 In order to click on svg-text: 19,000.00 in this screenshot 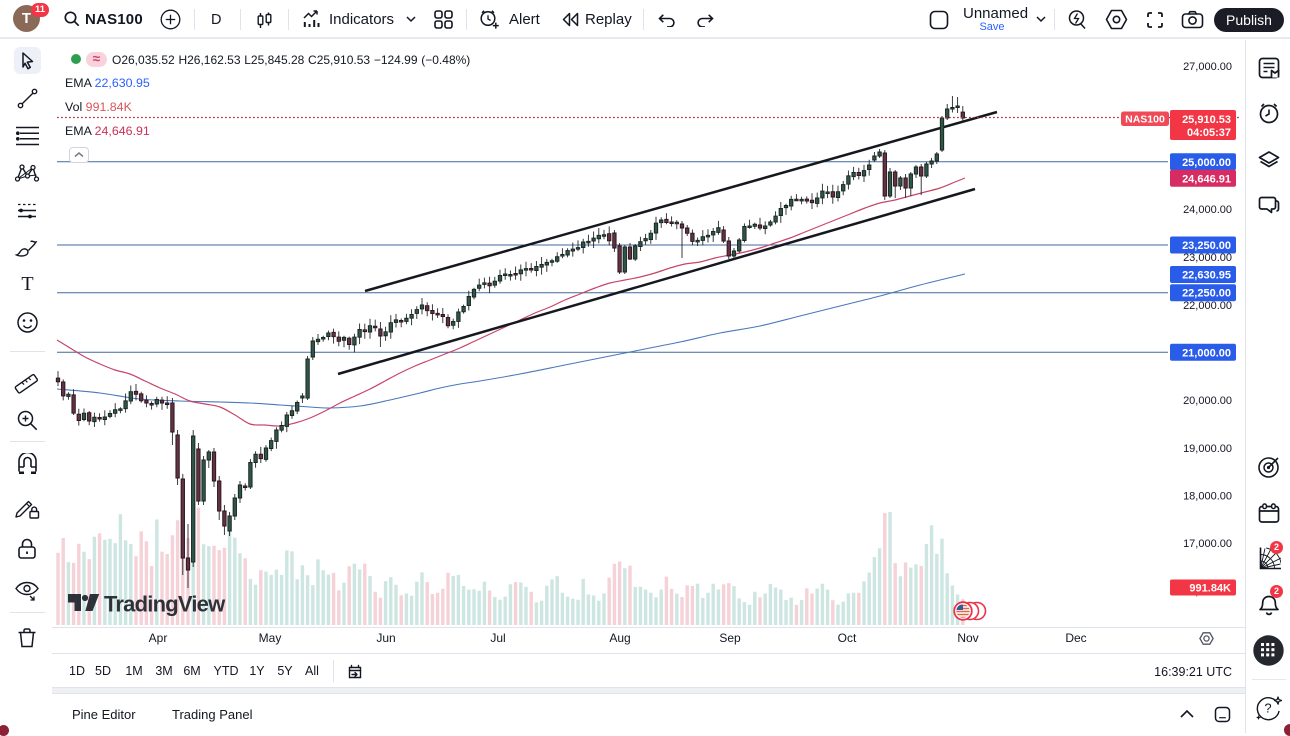, I will do `click(1207, 449)`.